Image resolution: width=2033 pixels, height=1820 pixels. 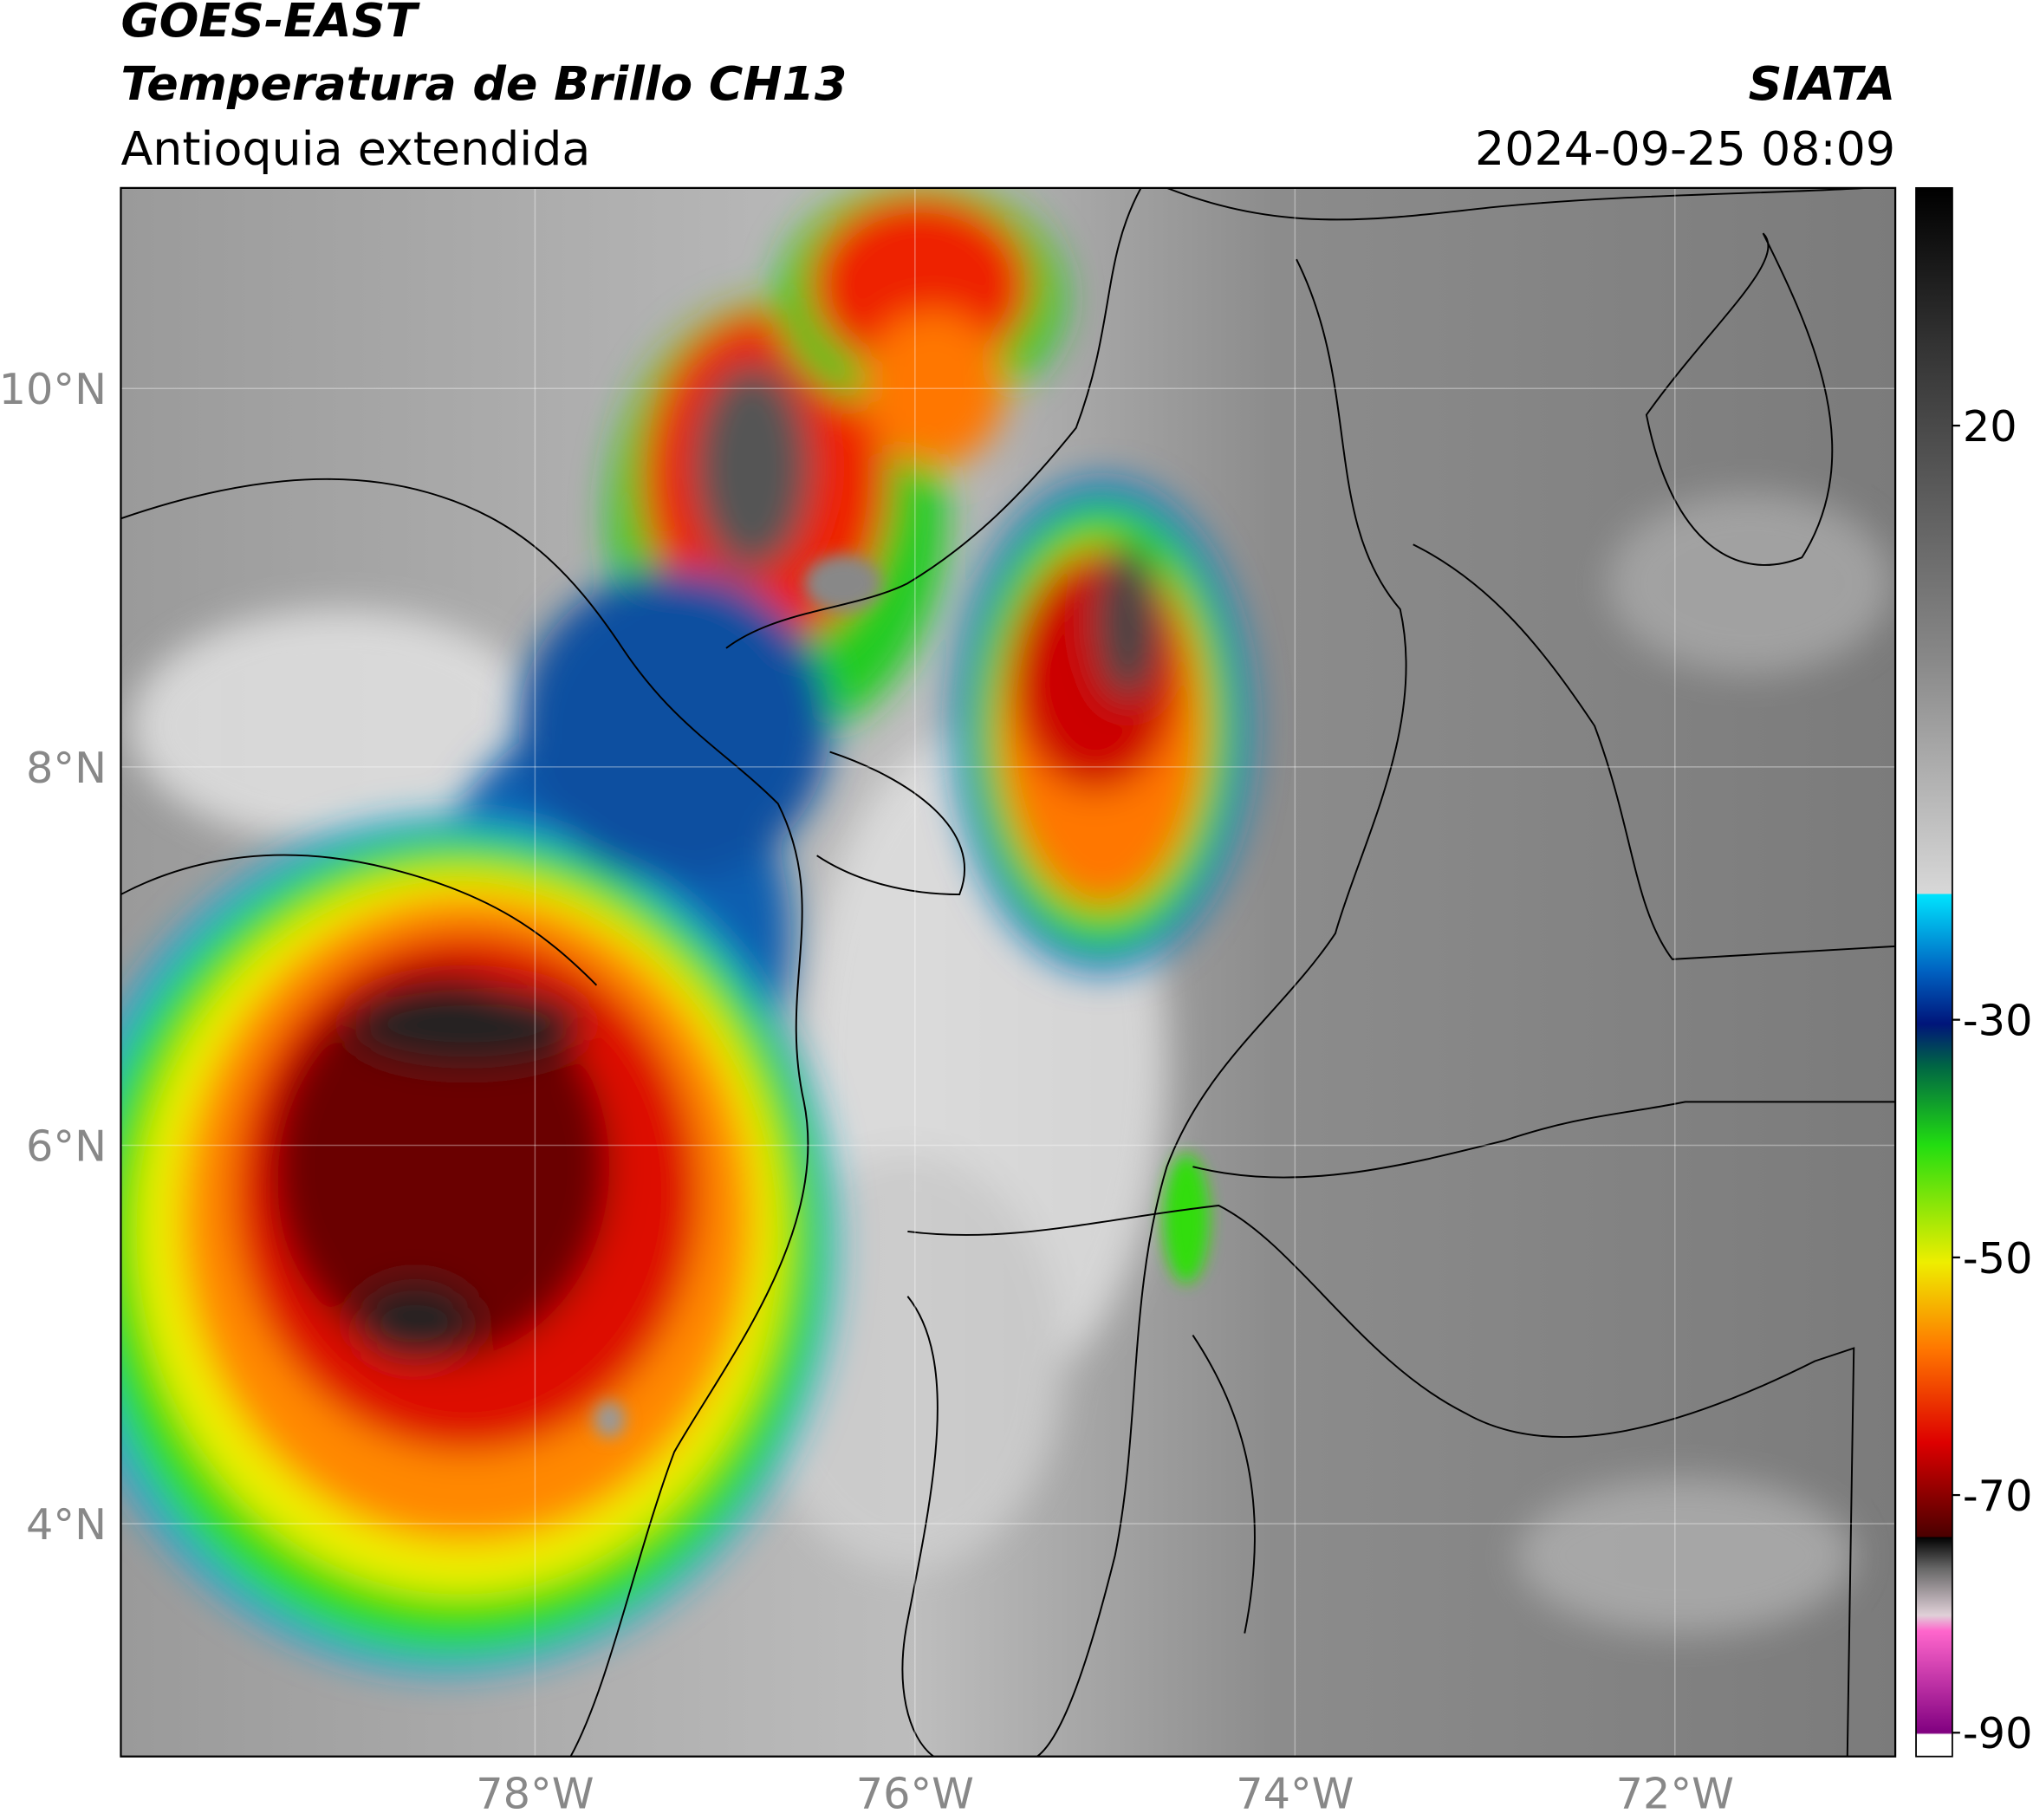 I want to click on colorbar, so click(x=1934, y=972).